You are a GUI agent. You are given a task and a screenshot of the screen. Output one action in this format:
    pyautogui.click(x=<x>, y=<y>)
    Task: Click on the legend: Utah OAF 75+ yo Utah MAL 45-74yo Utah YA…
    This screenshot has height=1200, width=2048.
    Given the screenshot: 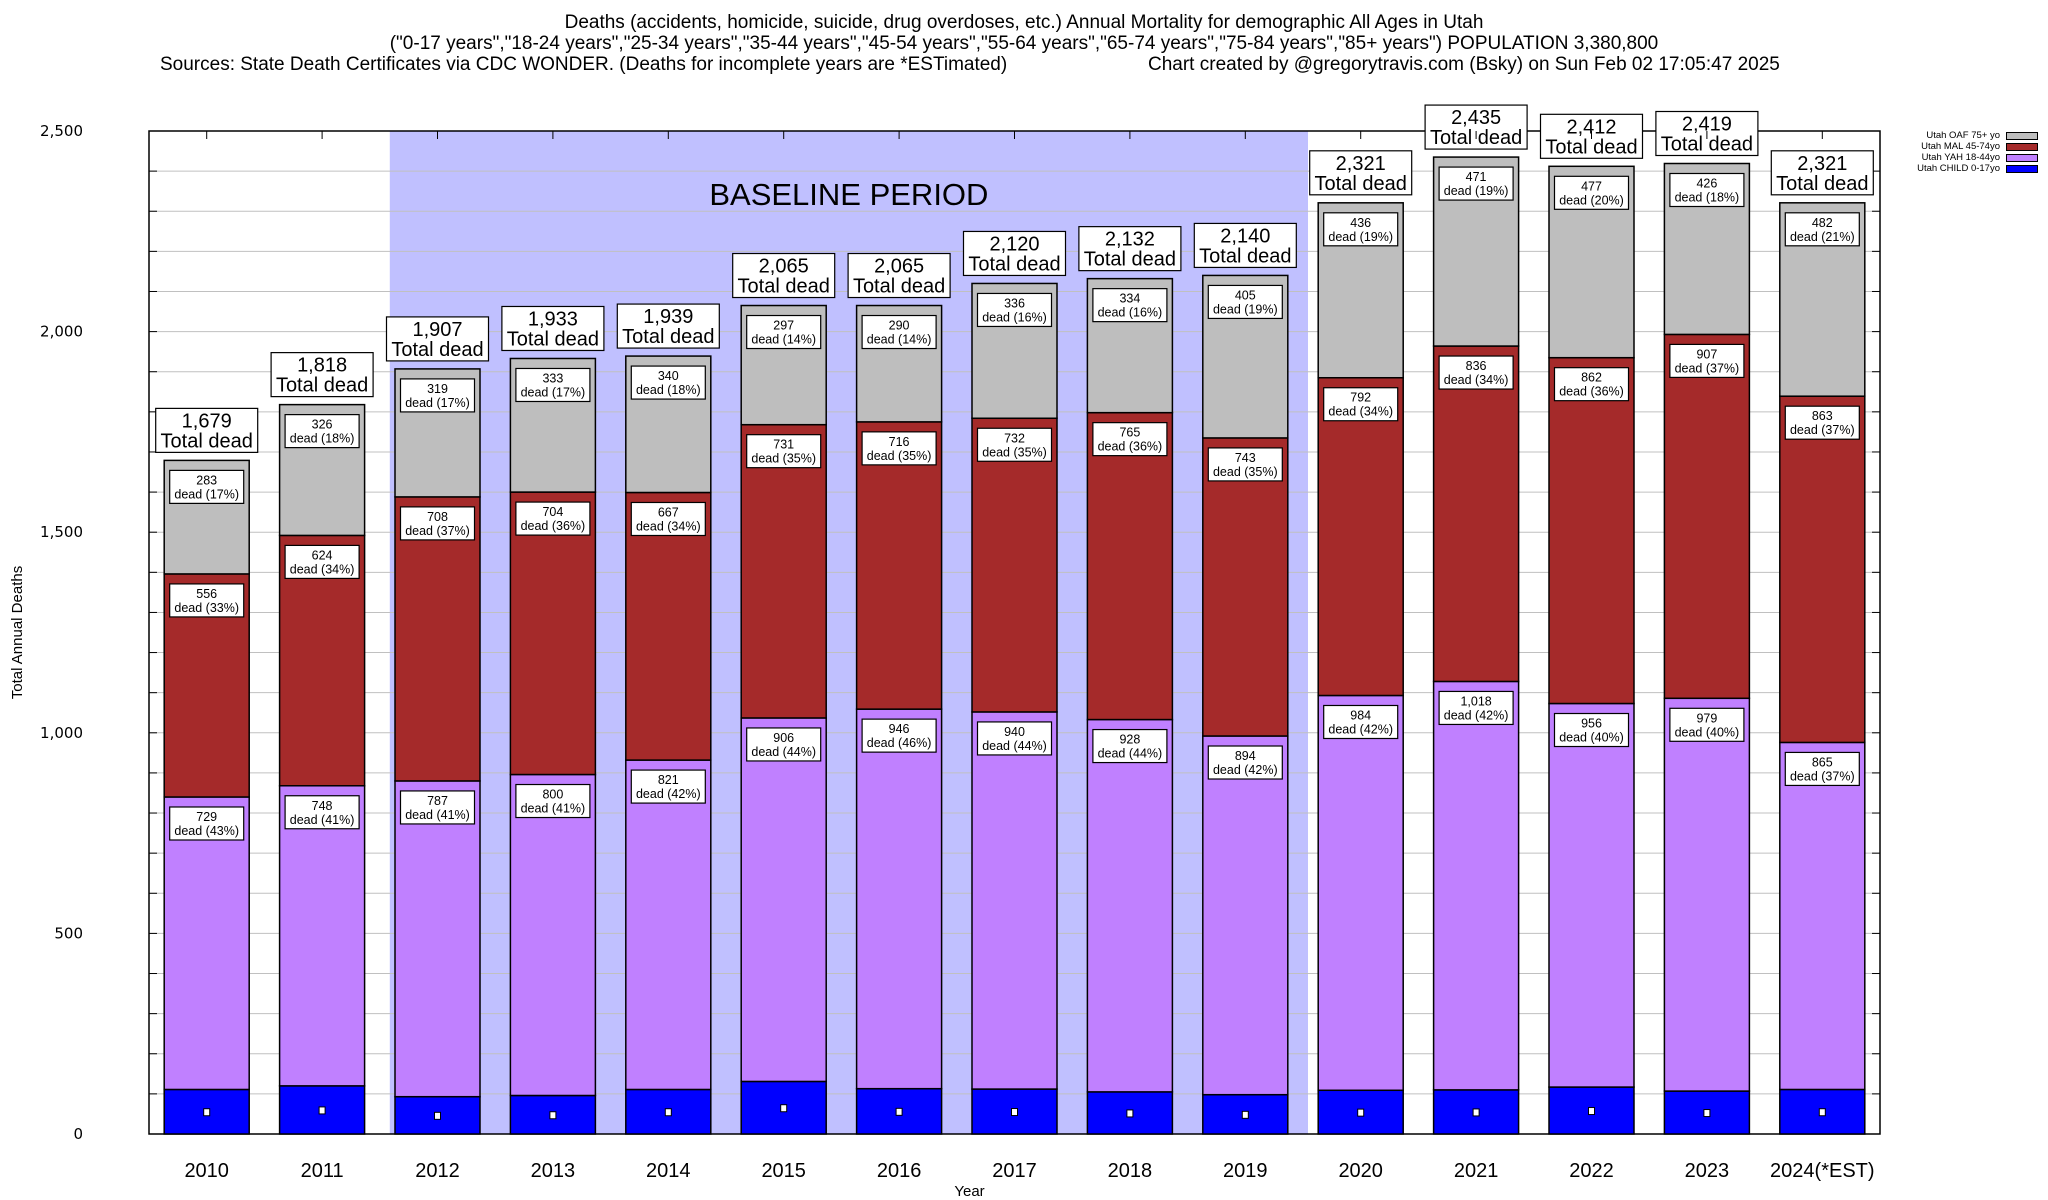 What is the action you would take?
    pyautogui.click(x=1977, y=152)
    